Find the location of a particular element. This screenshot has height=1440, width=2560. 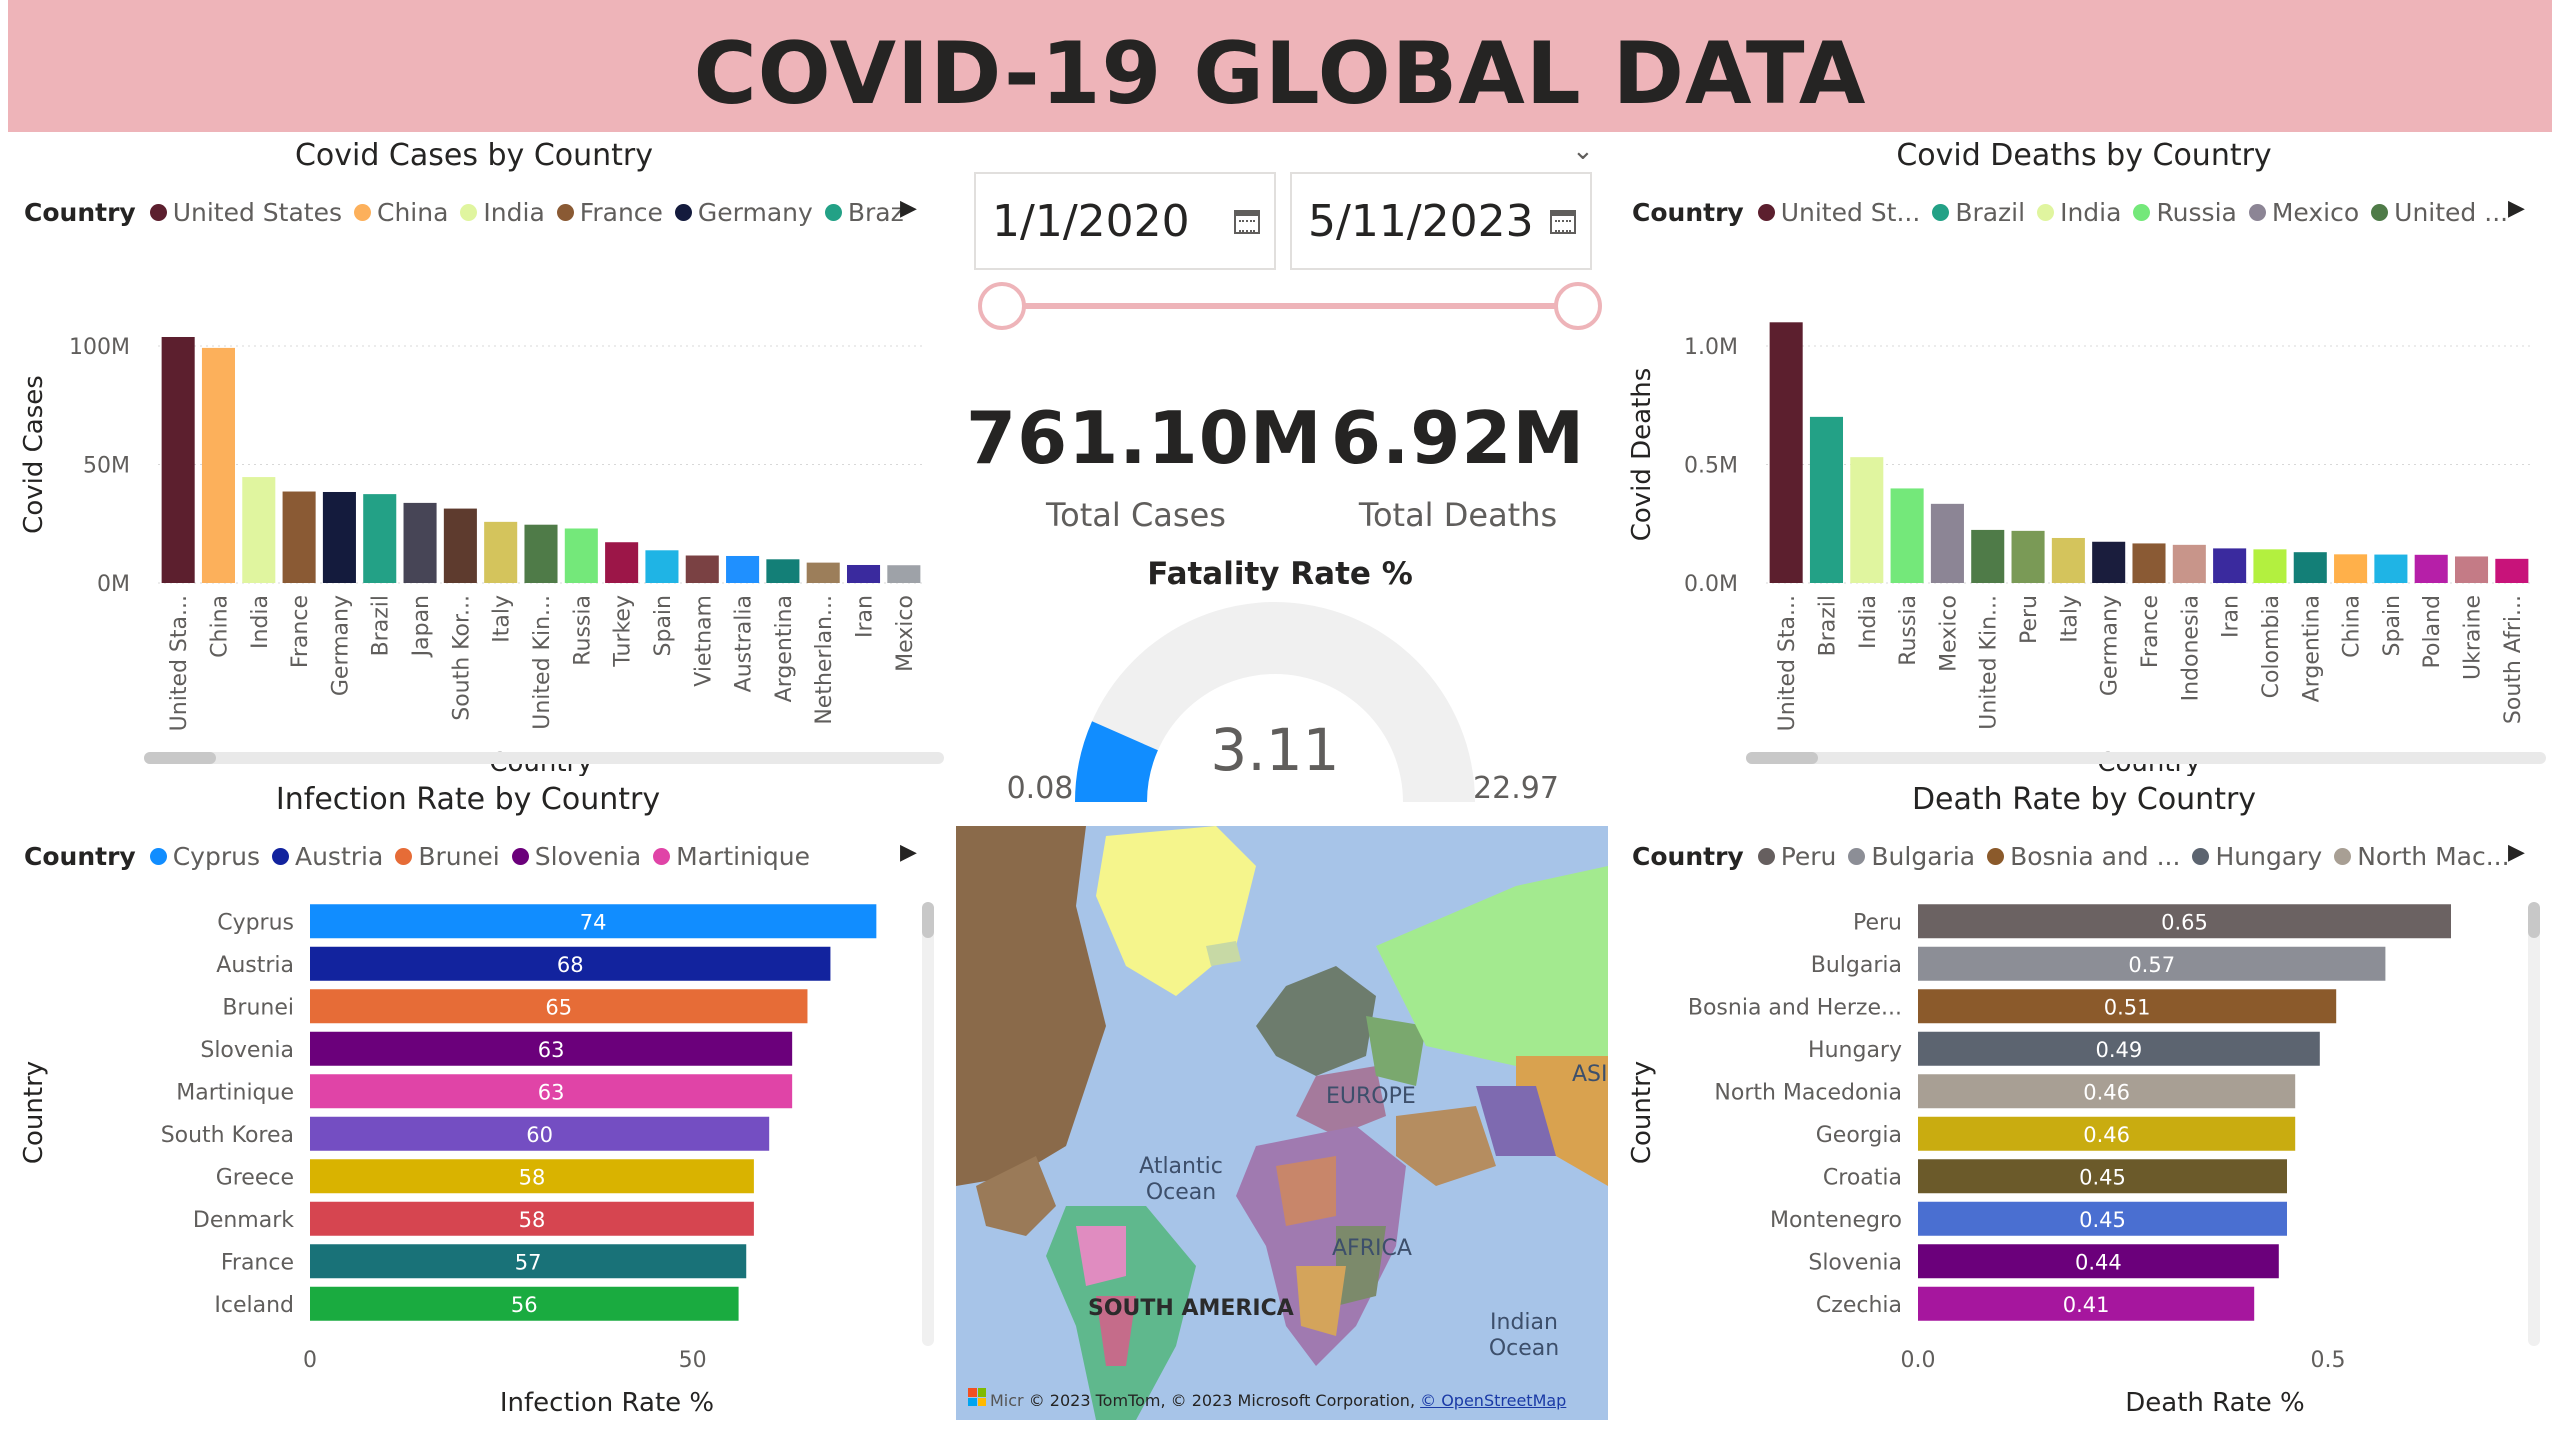

end-date-input: 5/11/2023 is located at coordinates (1441, 221).